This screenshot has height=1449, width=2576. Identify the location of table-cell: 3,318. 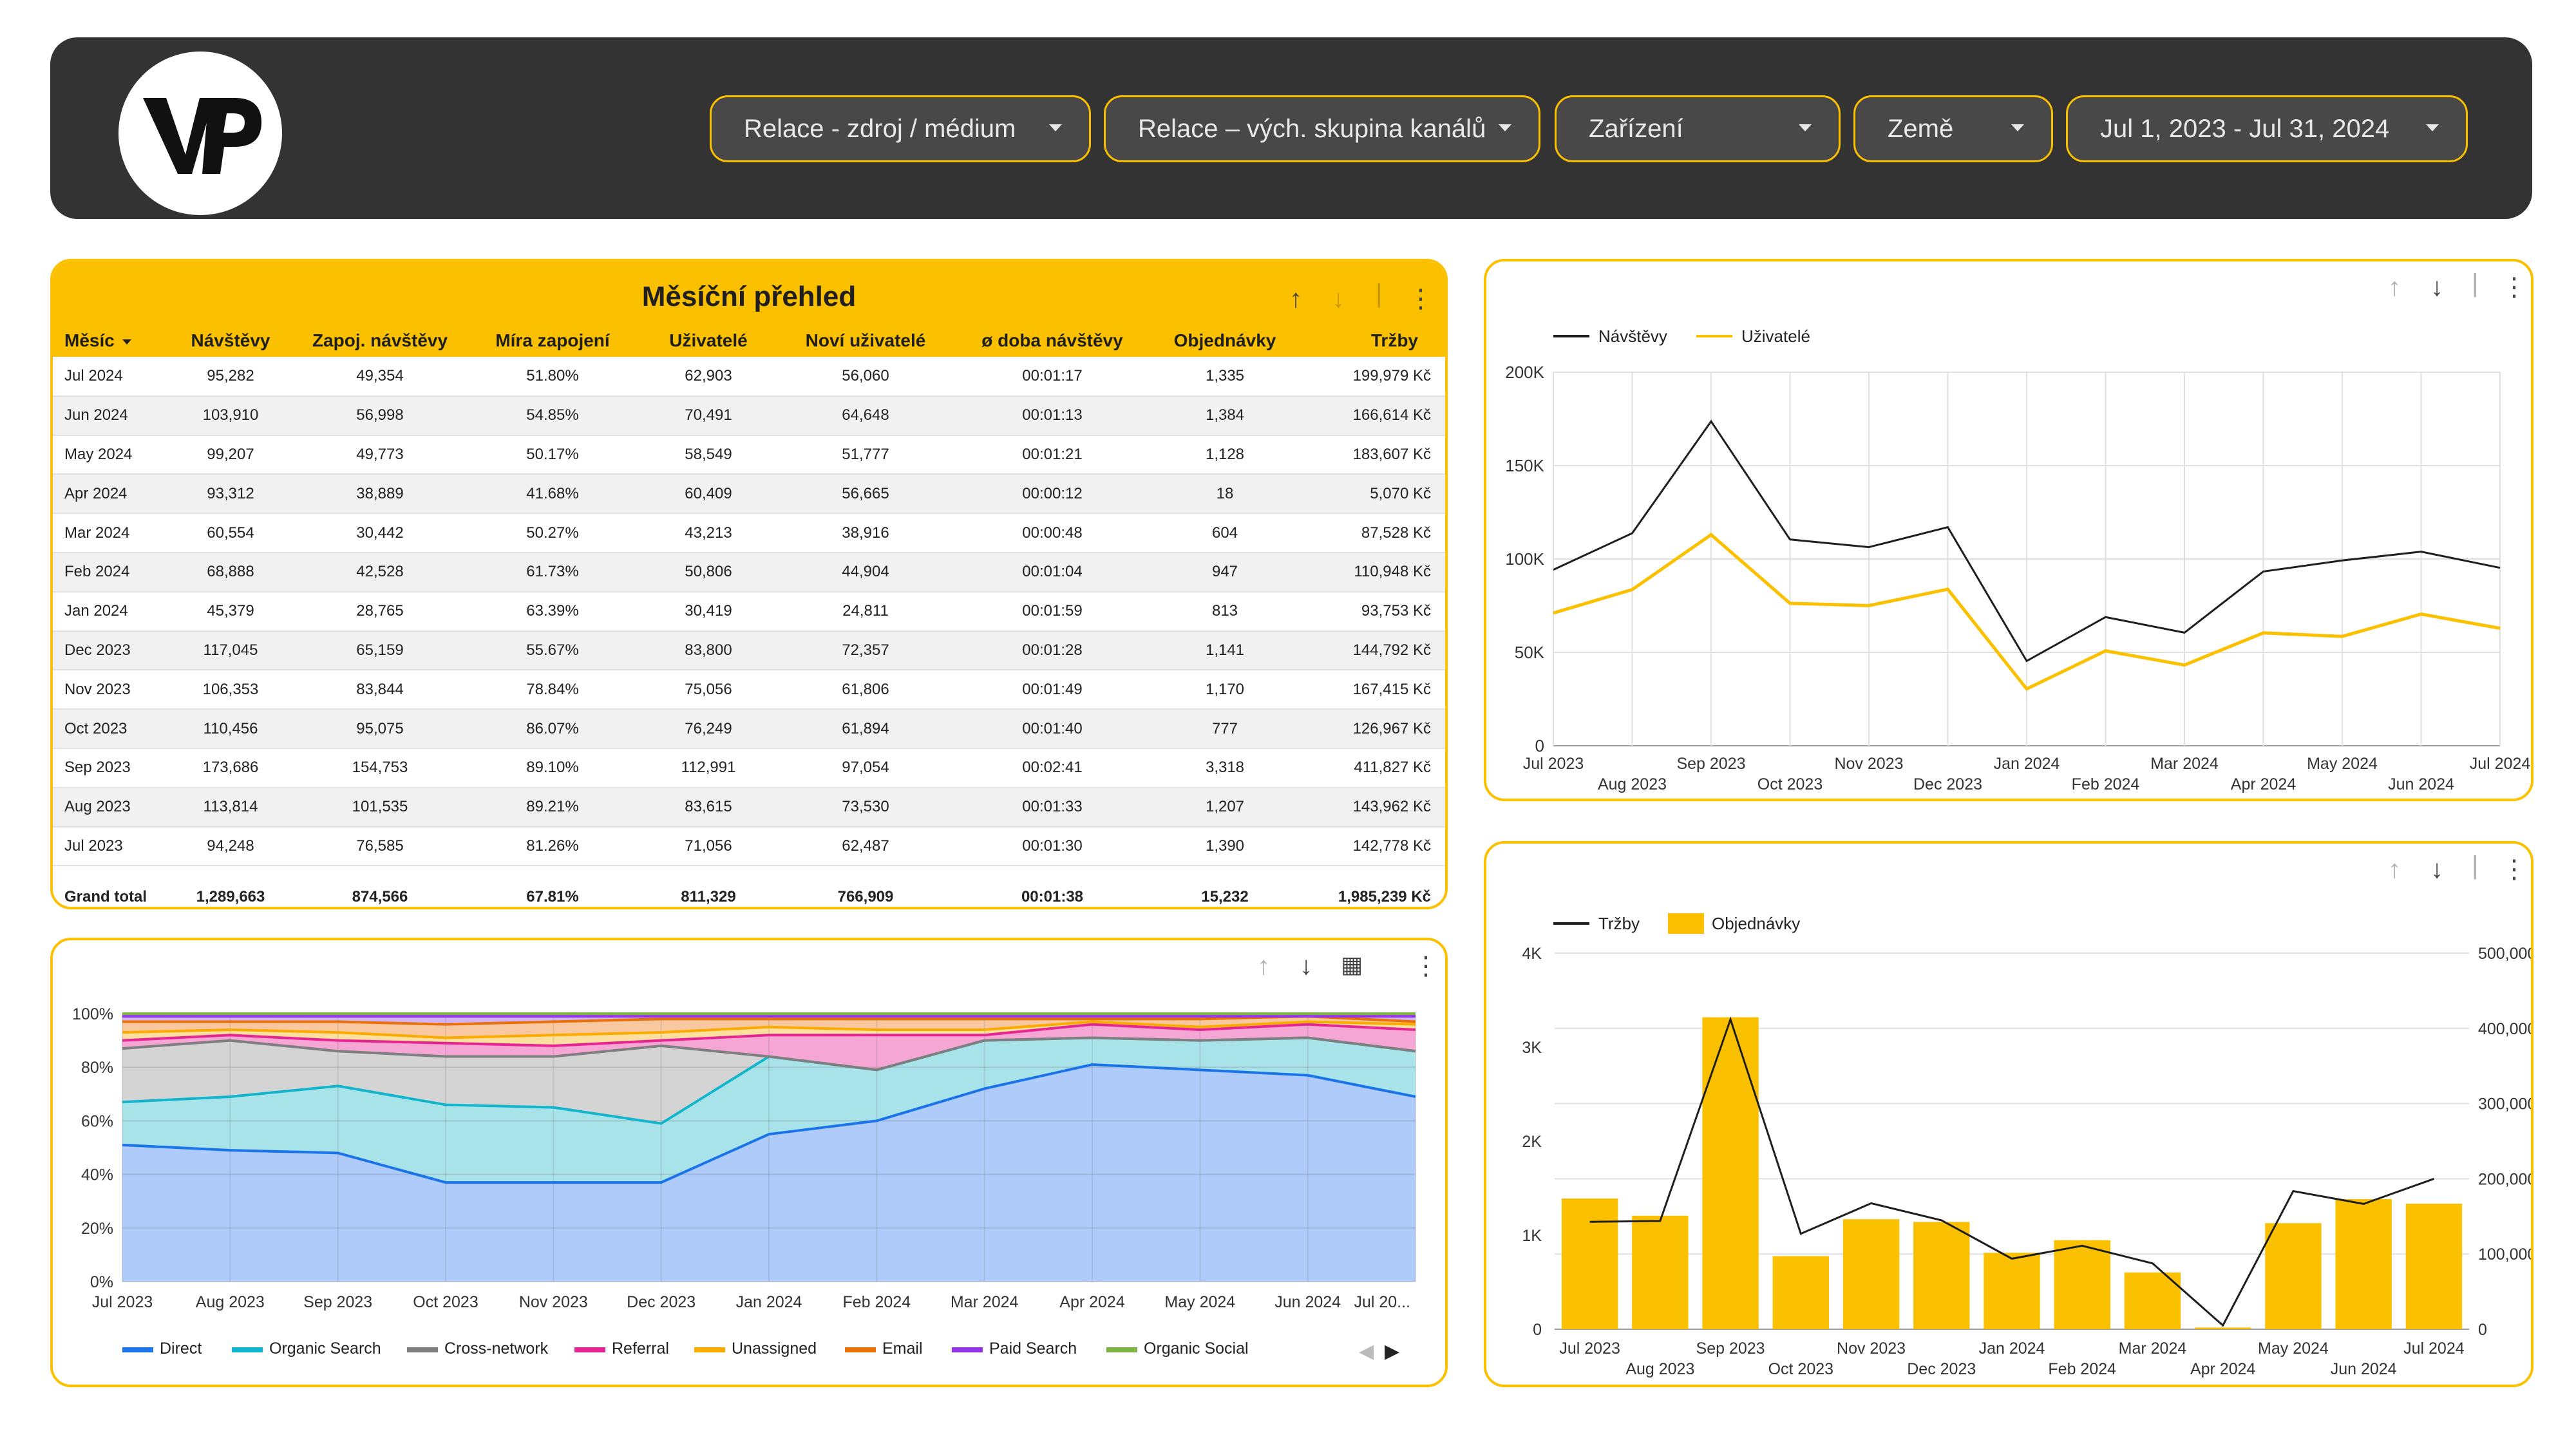
(1225, 768).